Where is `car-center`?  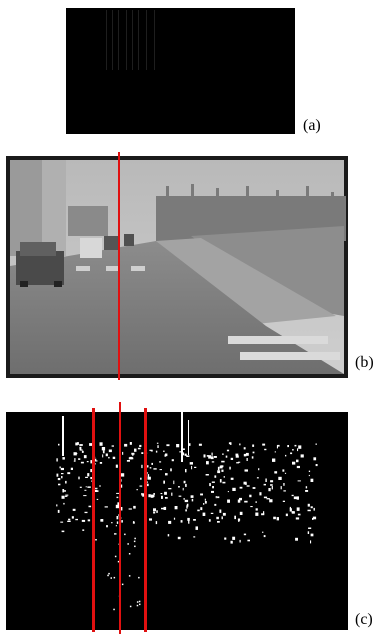 car-center is located at coordinates (91, 248).